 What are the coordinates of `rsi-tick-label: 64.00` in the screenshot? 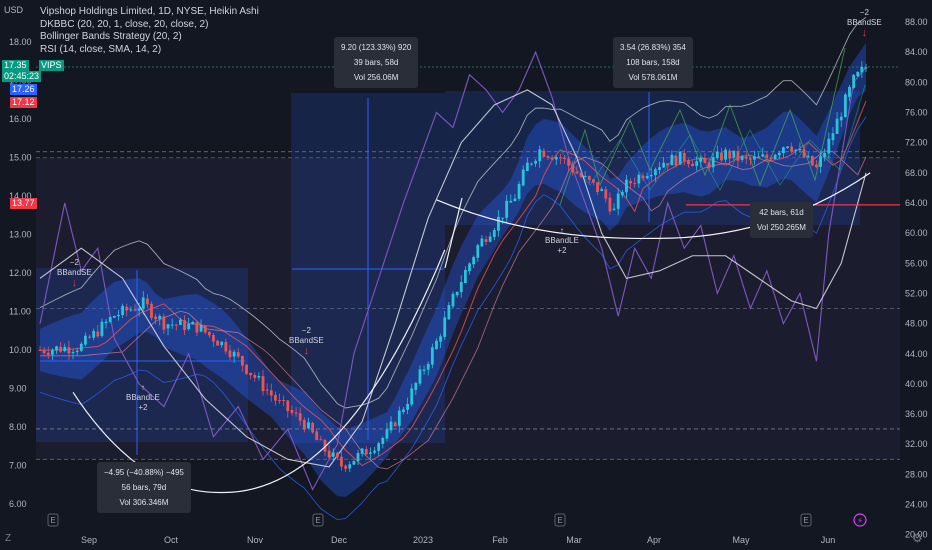 It's located at (916, 203).